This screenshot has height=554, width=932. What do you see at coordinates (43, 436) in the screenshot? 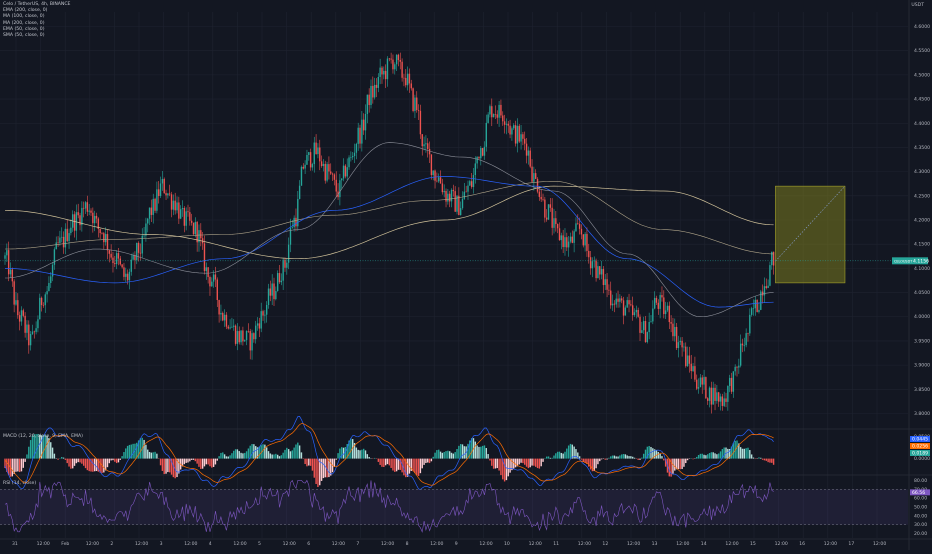
I see `macd-legend: MACD (12, 26, close, 9, EMA, EMA)` at bounding box center [43, 436].